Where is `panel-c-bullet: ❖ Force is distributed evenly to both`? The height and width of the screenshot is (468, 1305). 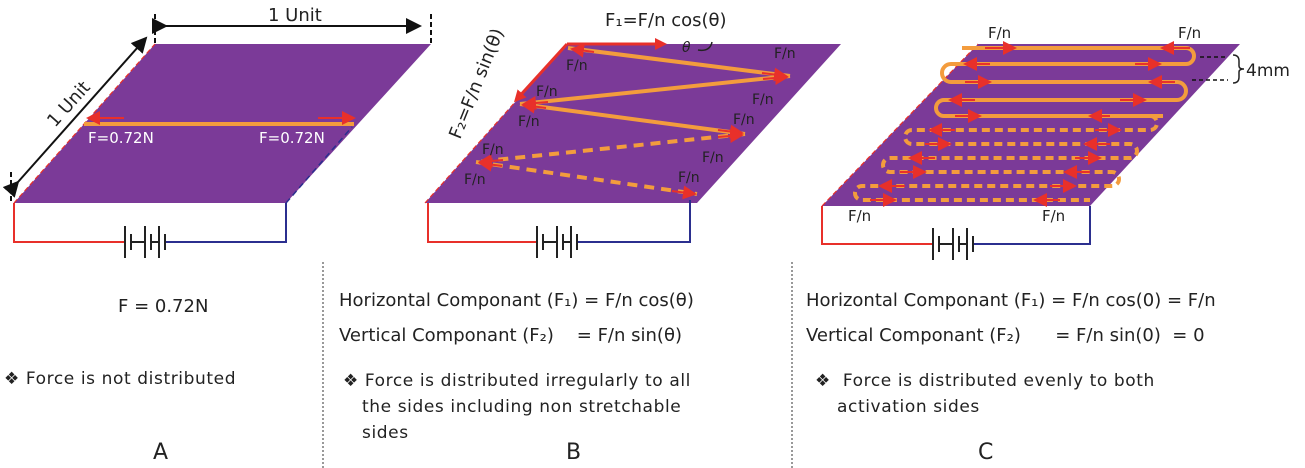 panel-c-bullet: ❖ Force is distributed evenly to both is located at coordinates (985, 381).